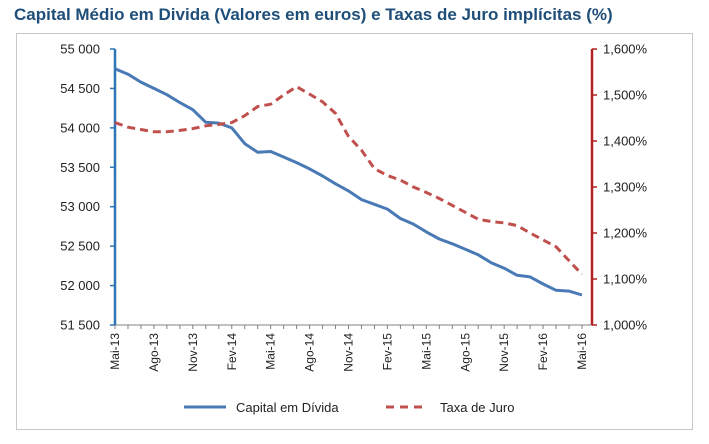 The height and width of the screenshot is (444, 709). What do you see at coordinates (625, 233) in the screenshot?
I see `right-axis-tick-label: 1,200%` at bounding box center [625, 233].